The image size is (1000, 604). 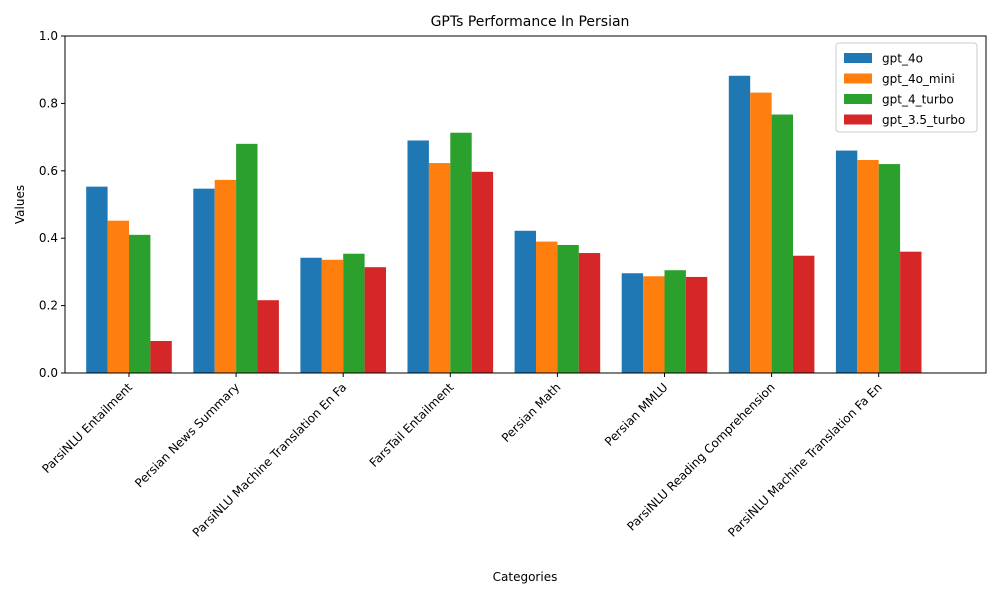 I want to click on y-axis: 0.0 0.2 0.4 0.6 0.8 1.0, so click(x=52, y=204).